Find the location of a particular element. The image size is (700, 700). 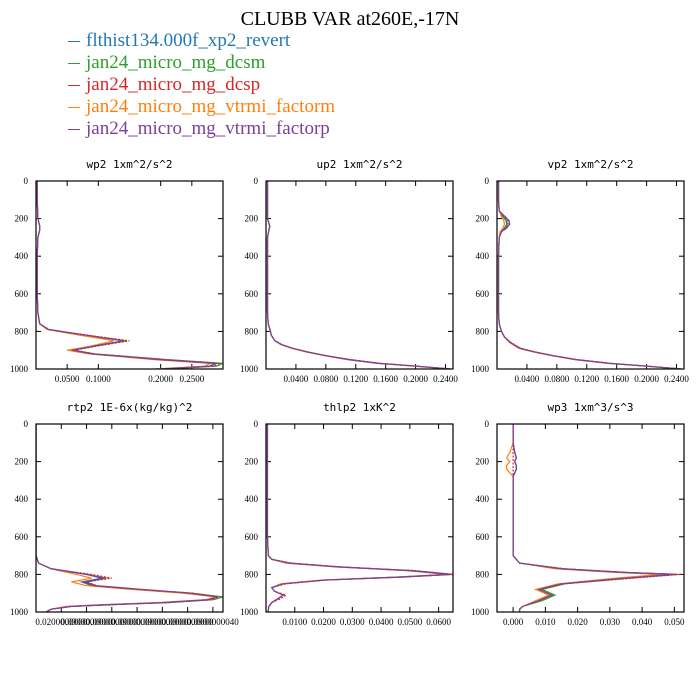

x-tick-label: 0.0500 is located at coordinates (67, 379).